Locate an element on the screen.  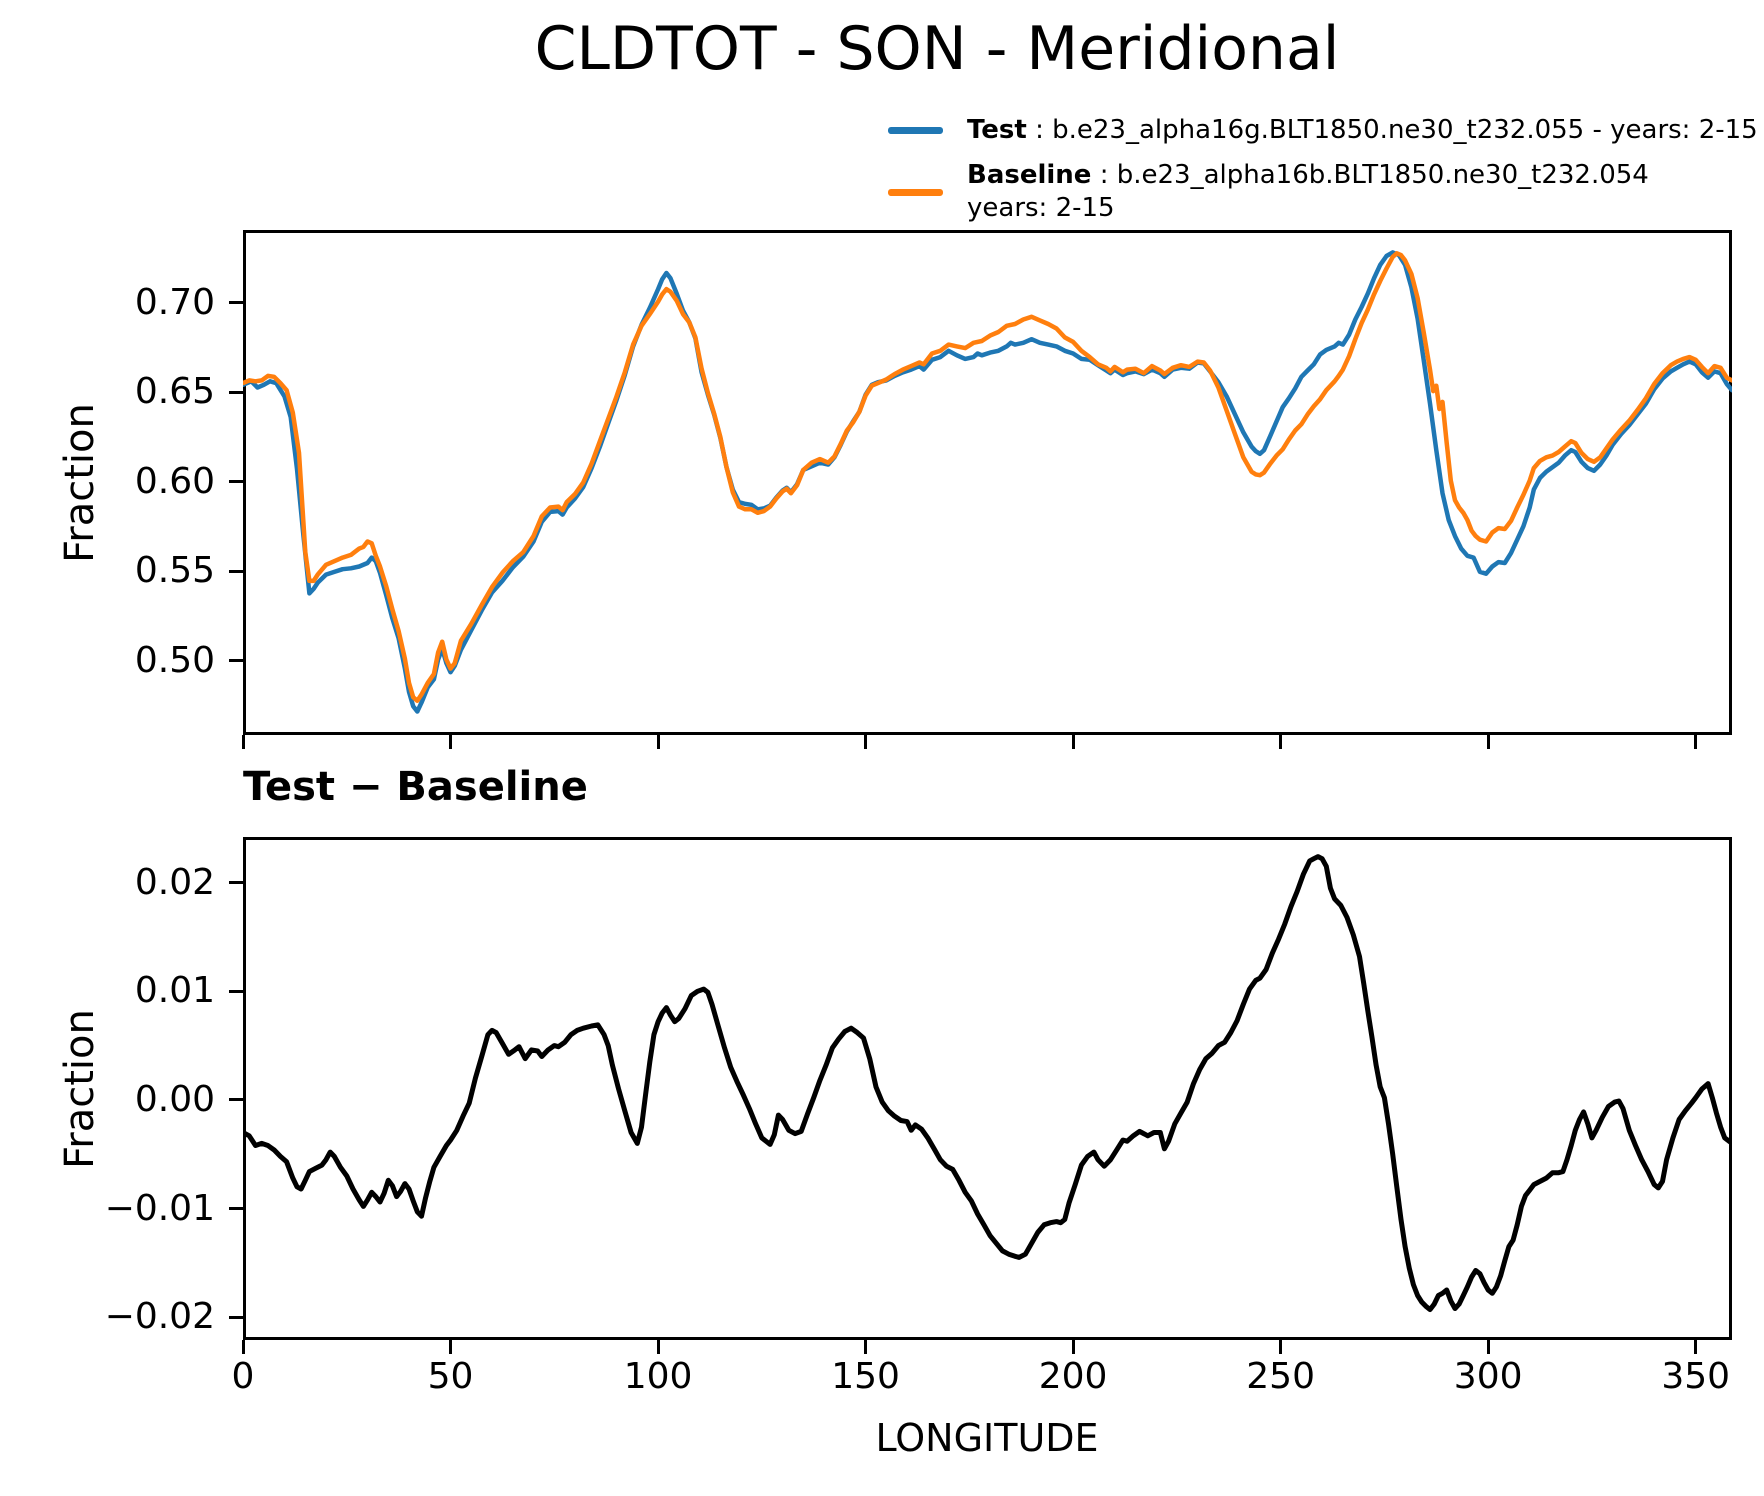
x-tick-label: 350 is located at coordinates (1696, 1376).